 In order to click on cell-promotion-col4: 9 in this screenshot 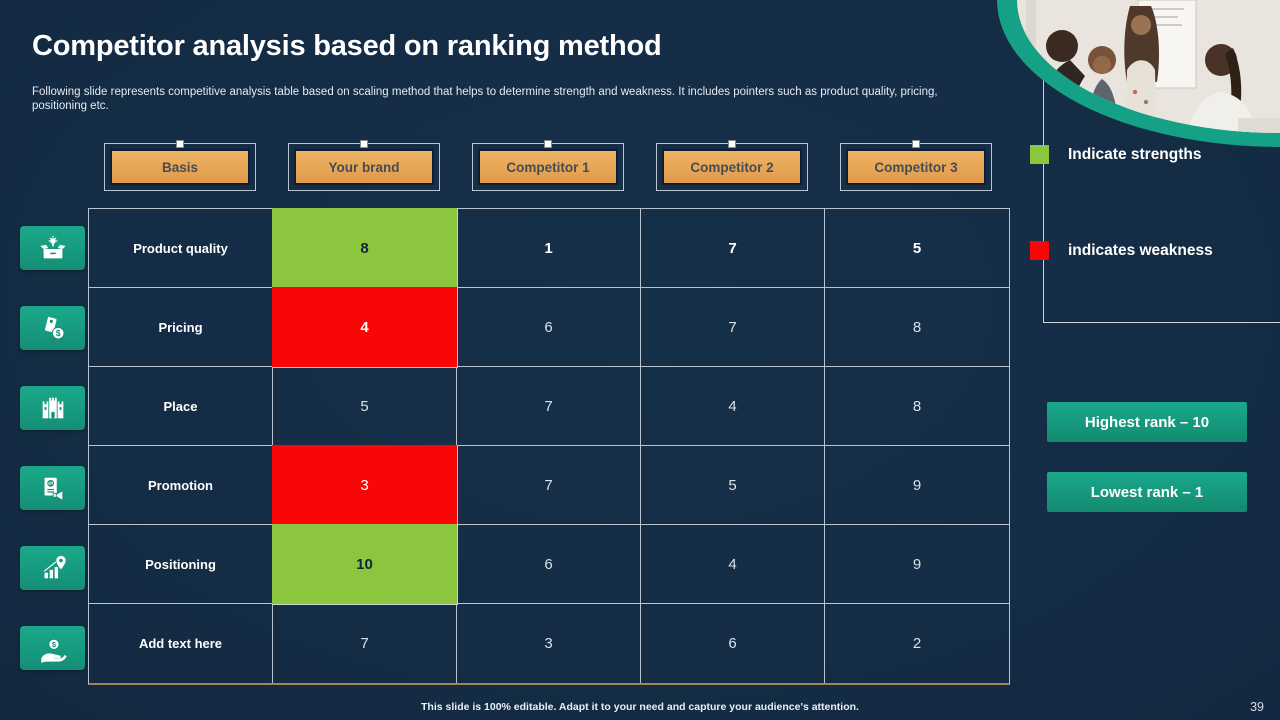, I will do `click(917, 485)`.